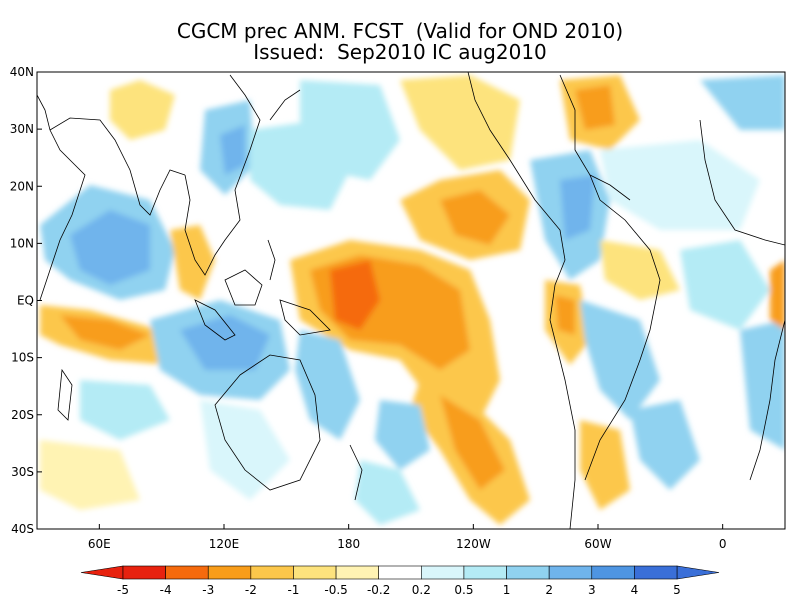 This screenshot has height=600, width=800. What do you see at coordinates (22, 243) in the screenshot?
I see `lat-tick-label: 10N` at bounding box center [22, 243].